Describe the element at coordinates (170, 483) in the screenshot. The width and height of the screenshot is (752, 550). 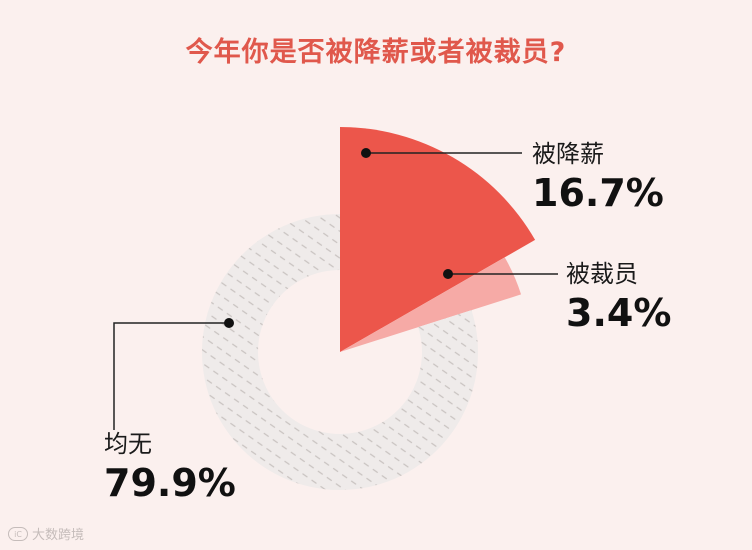
I see `slice-value-neither: 79.9%` at that location.